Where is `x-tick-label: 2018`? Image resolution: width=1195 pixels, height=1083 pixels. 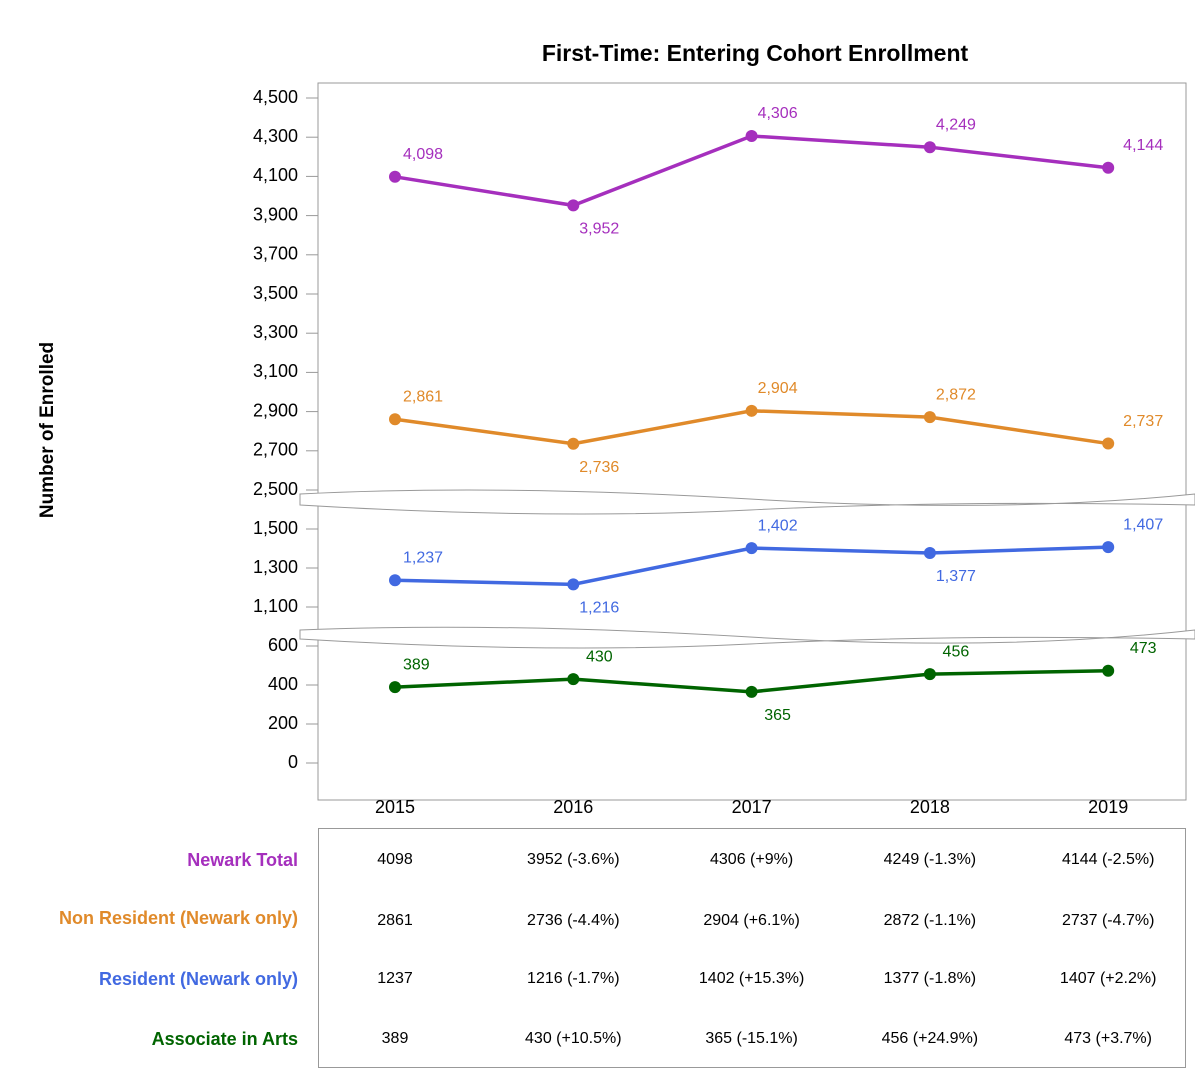
x-tick-label: 2018 is located at coordinates (930, 807).